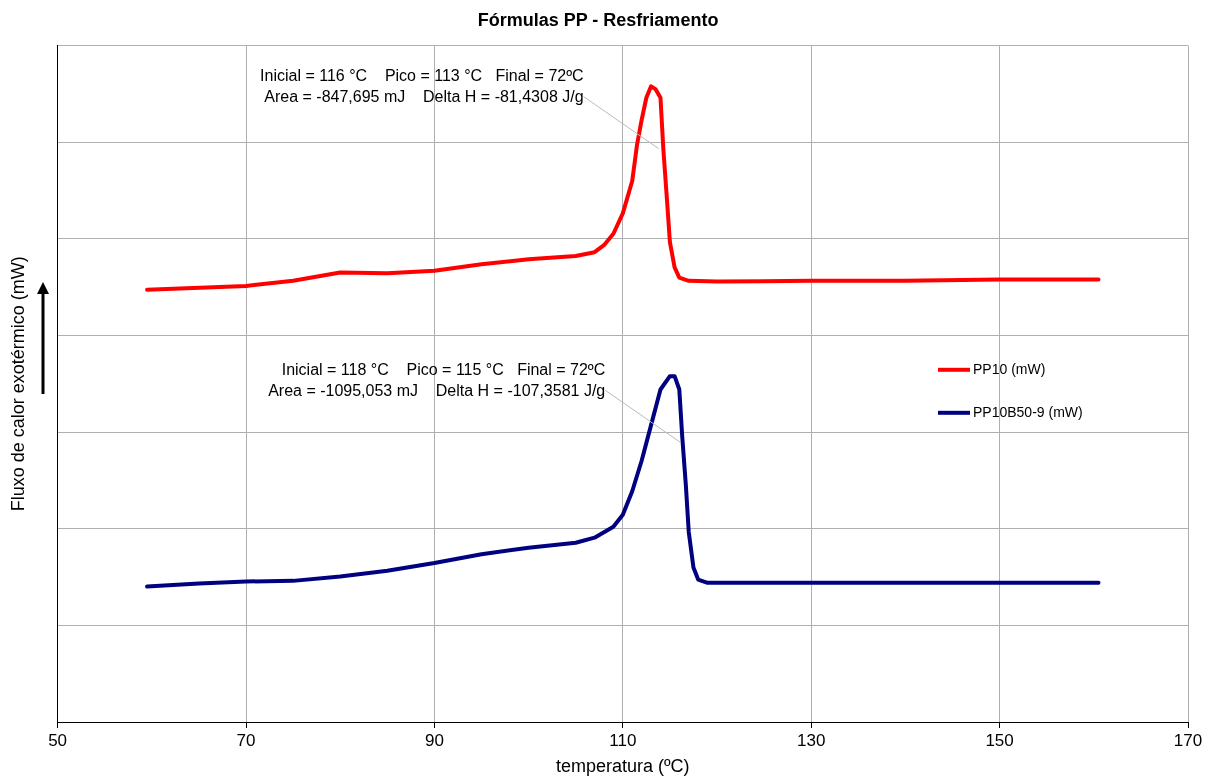  What do you see at coordinates (999, 740) in the screenshot?
I see `x-tick-label: 150` at bounding box center [999, 740].